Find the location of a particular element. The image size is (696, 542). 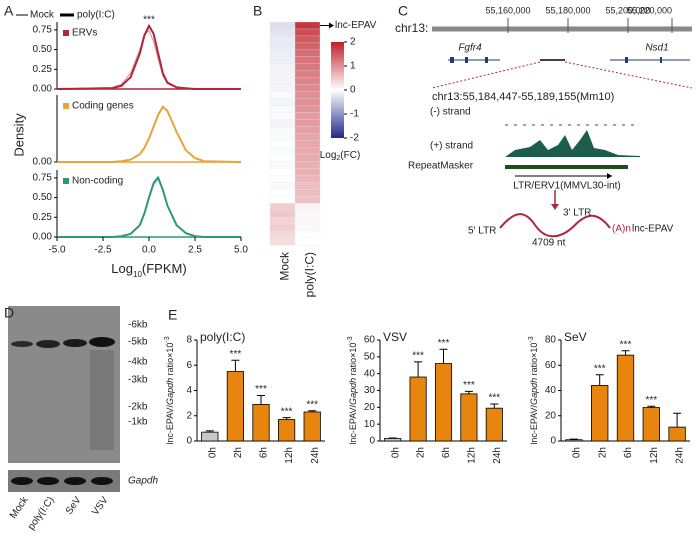

y-tick-label: 4 is located at coordinates (189, 390).